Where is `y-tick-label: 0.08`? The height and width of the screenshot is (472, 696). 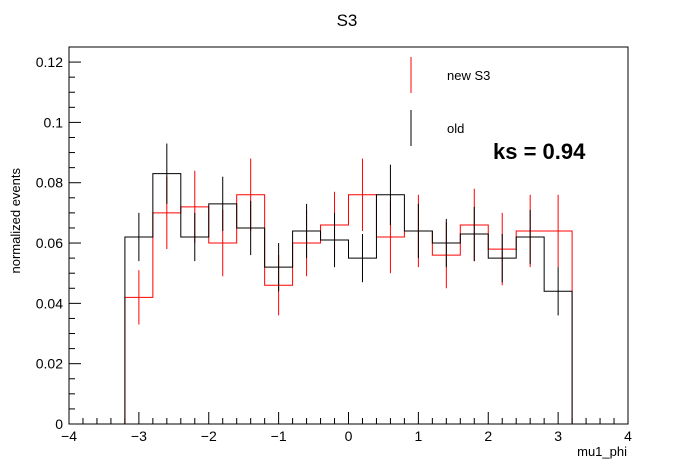
y-tick-label: 0.08 is located at coordinates (49, 183).